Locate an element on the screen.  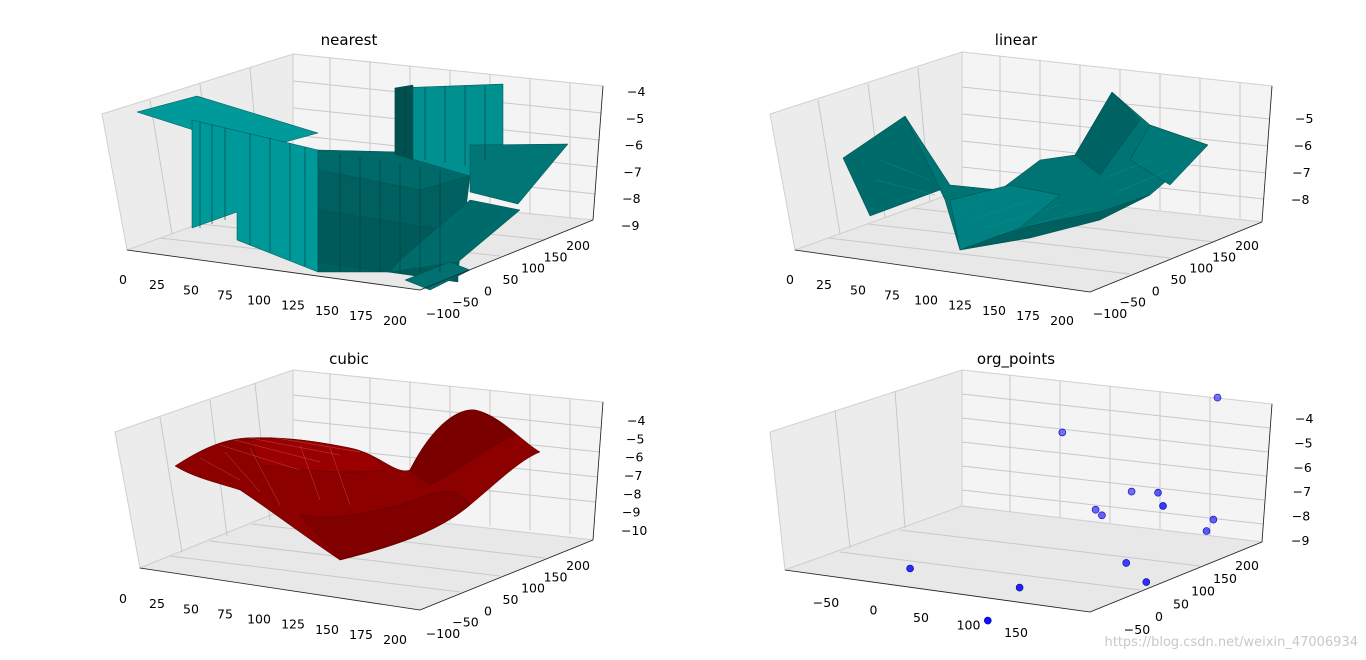
scatter-points is located at coordinates (1064, 509).